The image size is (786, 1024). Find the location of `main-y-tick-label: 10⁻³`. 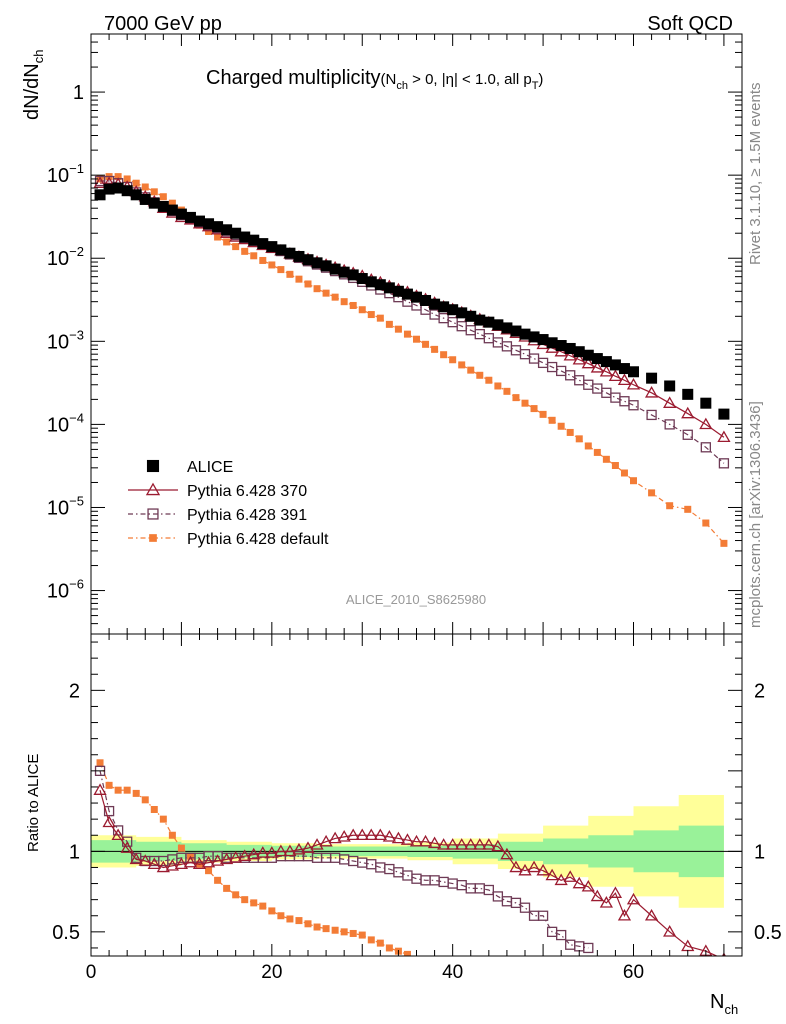

main-y-tick-label: 10⁻³ is located at coordinates (65, 340).